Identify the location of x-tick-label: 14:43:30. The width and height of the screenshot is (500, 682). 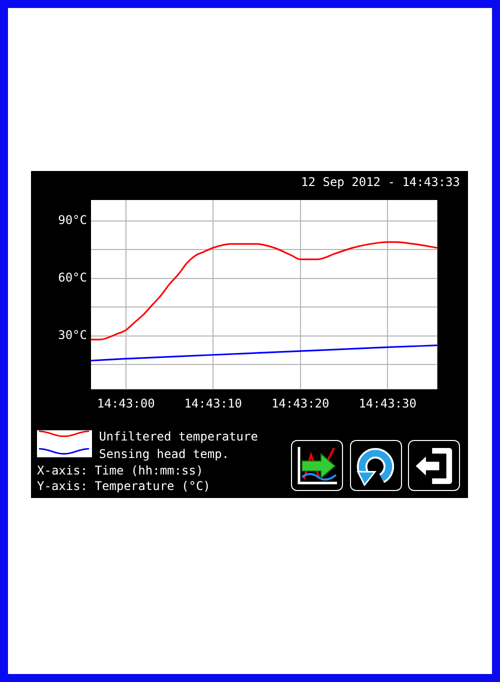
(387, 403).